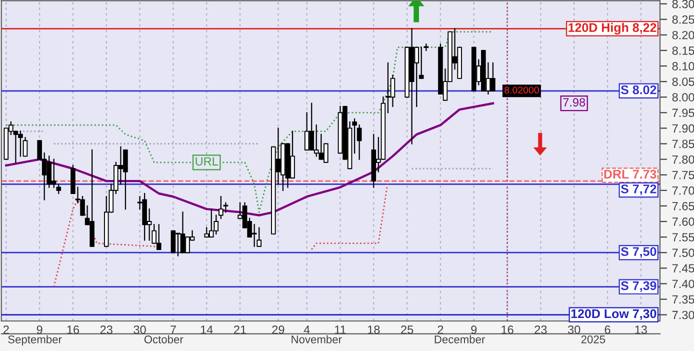 The image size is (694, 351). What do you see at coordinates (638, 190) in the screenshot?
I see `ref-line-label: S 7,72` at bounding box center [638, 190].